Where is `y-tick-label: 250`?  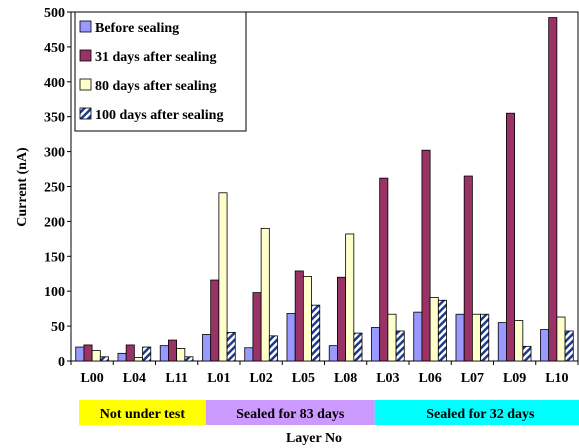
y-tick-label: 250 is located at coordinates (54, 188).